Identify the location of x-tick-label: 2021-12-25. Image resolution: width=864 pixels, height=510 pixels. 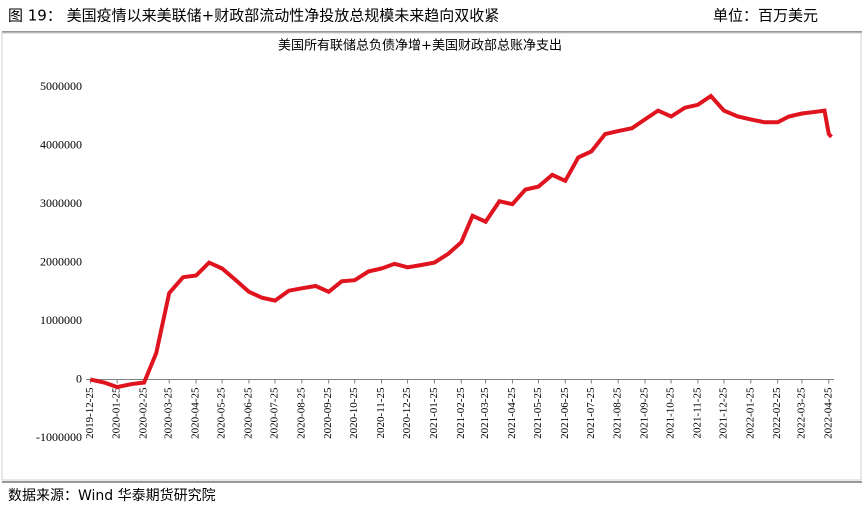
(723, 413).